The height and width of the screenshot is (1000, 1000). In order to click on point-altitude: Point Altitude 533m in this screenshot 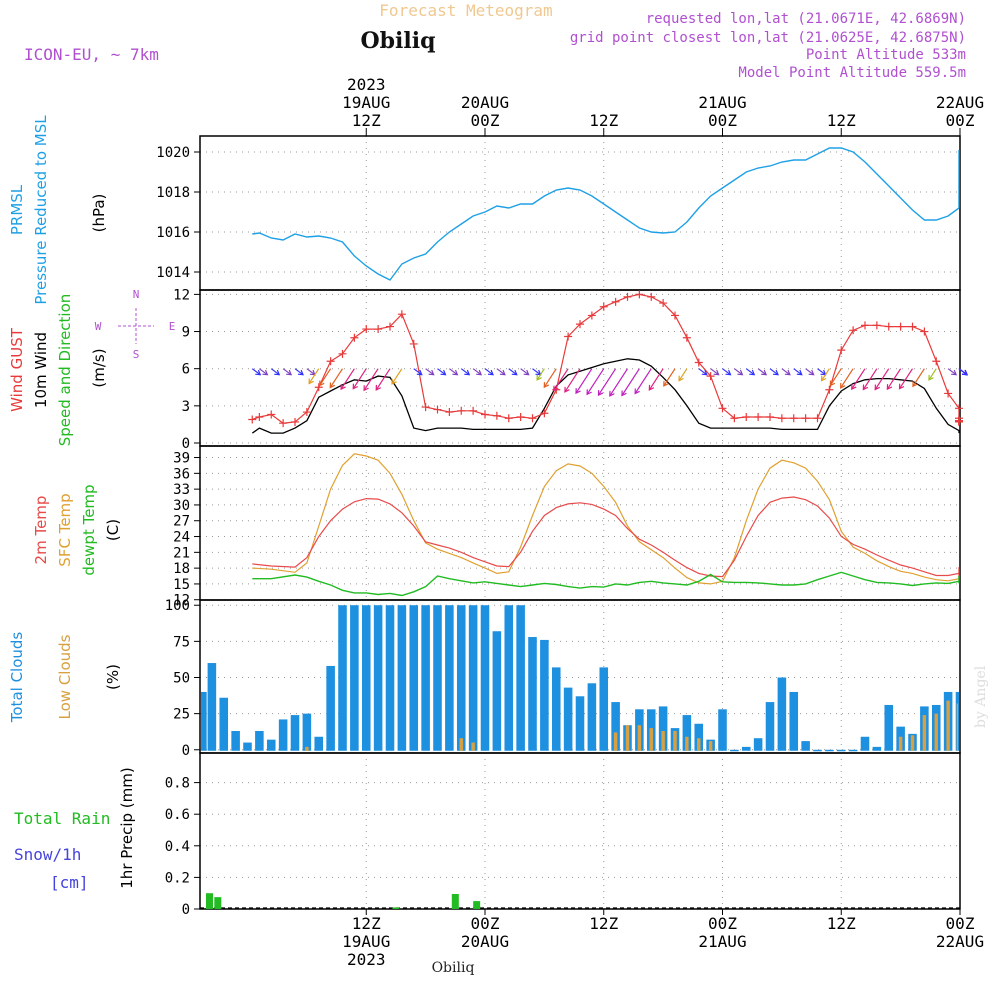, I will do `click(886, 55)`.